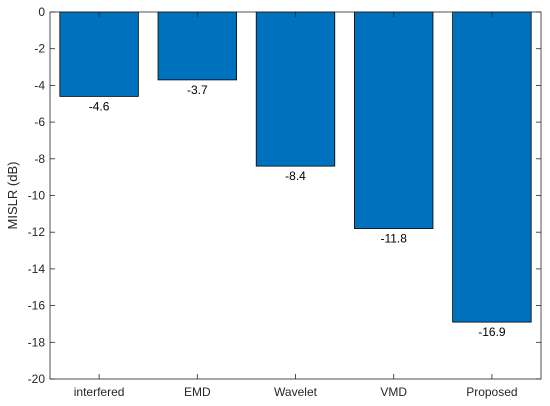 Image resolution: width=550 pixels, height=406 pixels. What do you see at coordinates (99, 106) in the screenshot?
I see `data-label-interfered: -4.6` at bounding box center [99, 106].